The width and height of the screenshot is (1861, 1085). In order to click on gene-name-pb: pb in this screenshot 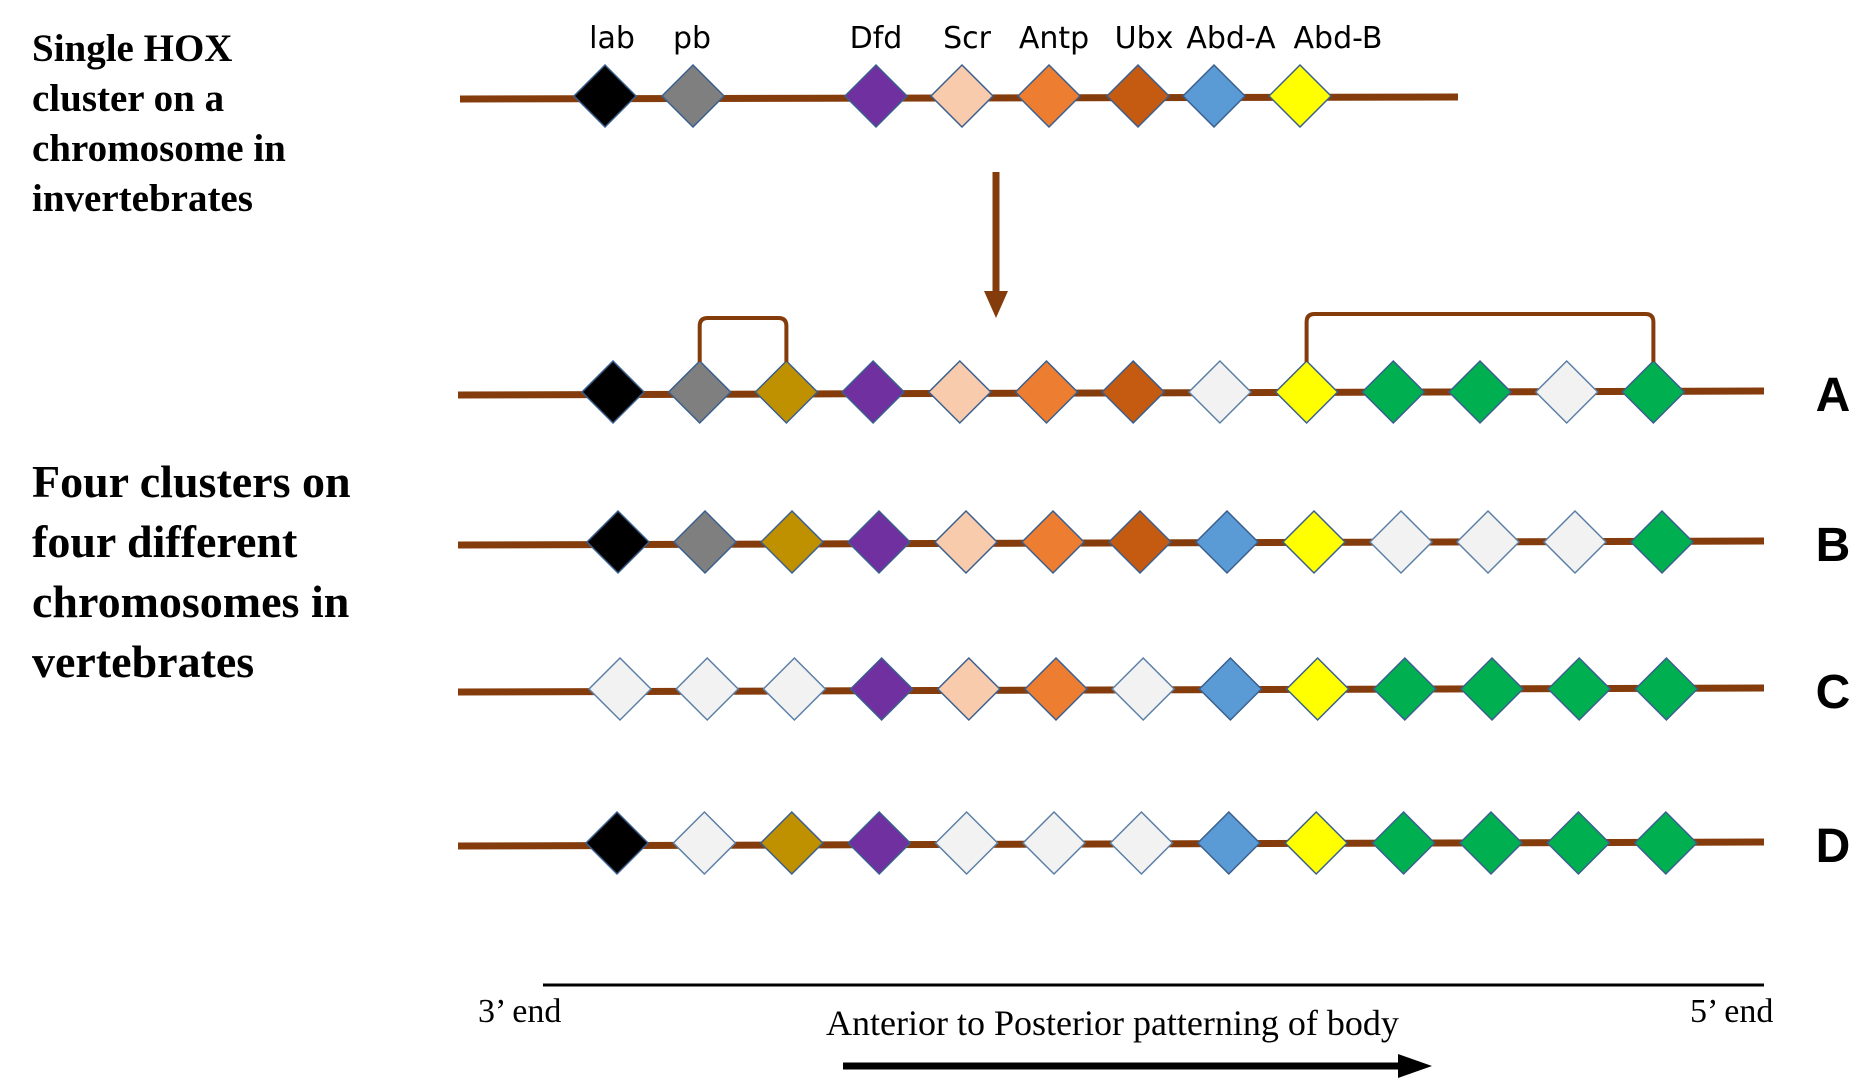, I will do `click(692, 38)`.